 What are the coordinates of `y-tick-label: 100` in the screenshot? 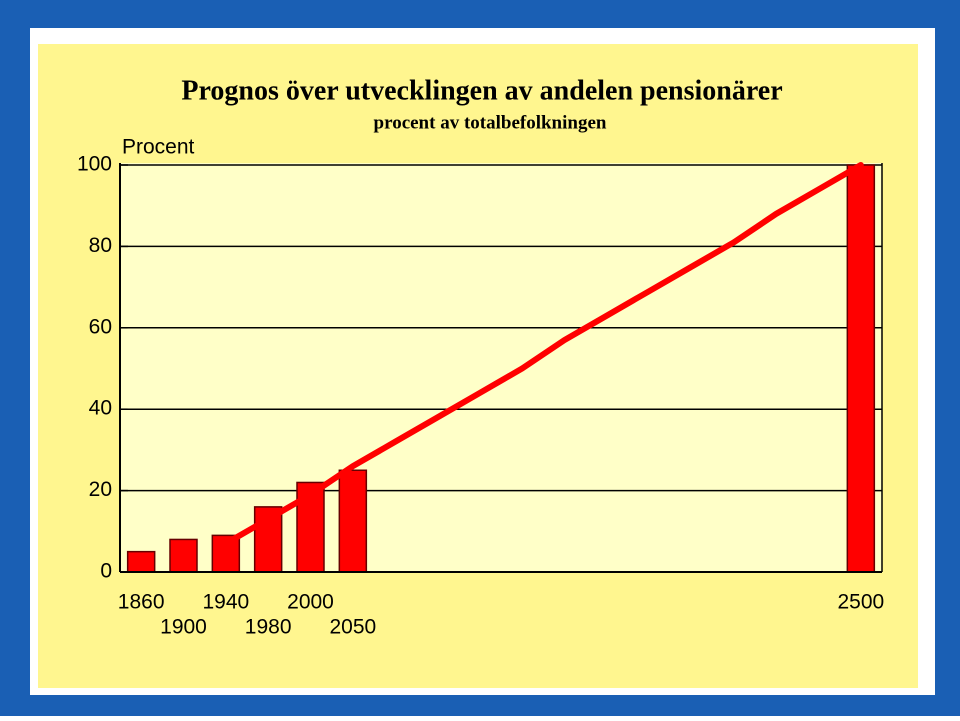 It's located at (94, 164).